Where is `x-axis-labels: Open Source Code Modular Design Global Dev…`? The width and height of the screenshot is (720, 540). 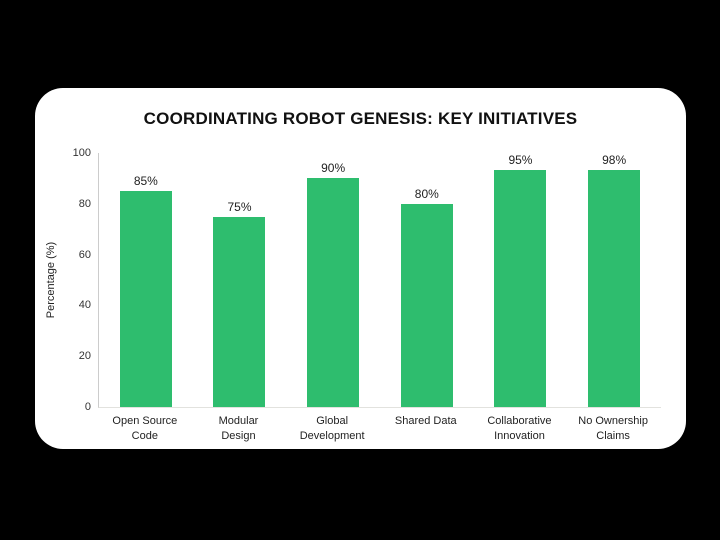
x-axis-labels: Open Source Code Modular Design Global Dev… is located at coordinates (379, 429).